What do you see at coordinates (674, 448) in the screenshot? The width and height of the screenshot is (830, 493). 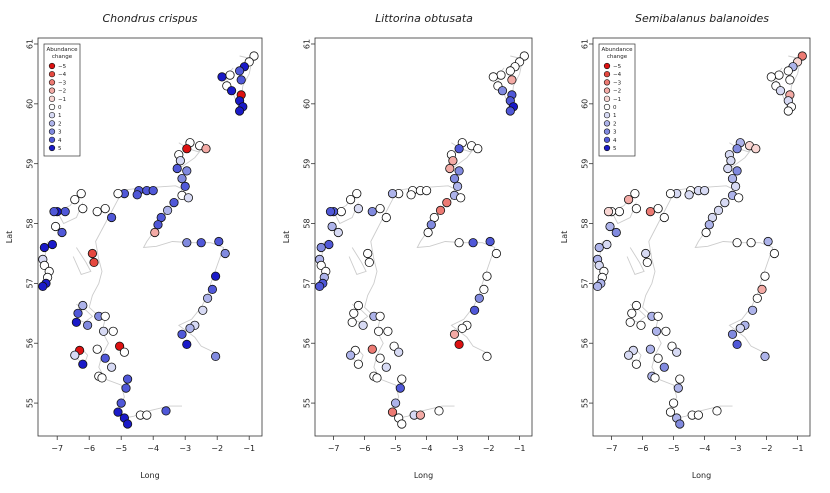 I see `x-tick-label: −5` at bounding box center [674, 448].